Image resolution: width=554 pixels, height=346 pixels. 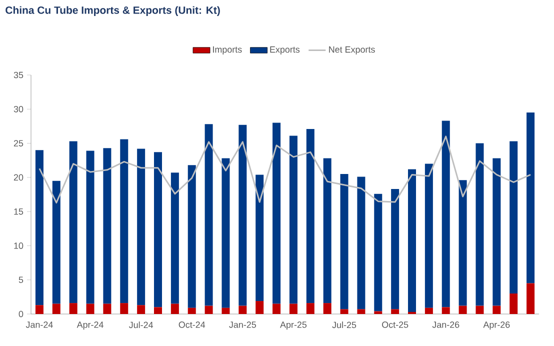 What do you see at coordinates (352, 50) in the screenshot?
I see `legend-label: Net Exports` at bounding box center [352, 50].